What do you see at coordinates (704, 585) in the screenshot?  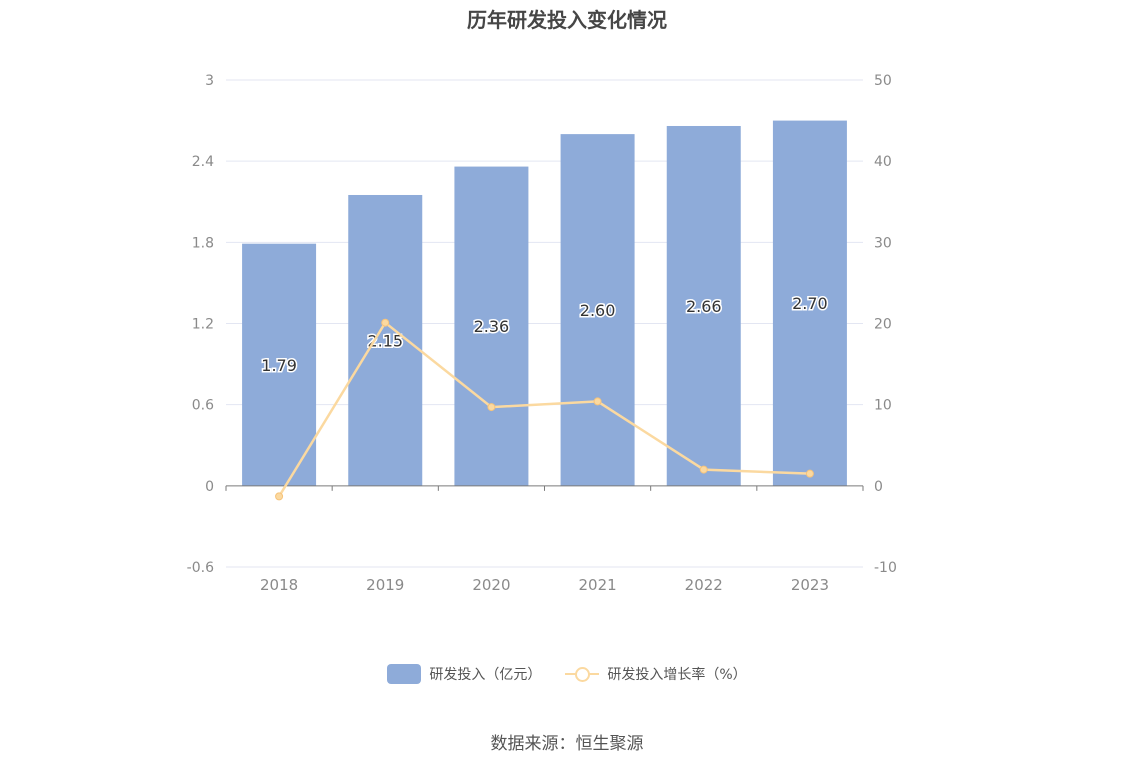 I see `x-axis-tick-label: 2022` at bounding box center [704, 585].